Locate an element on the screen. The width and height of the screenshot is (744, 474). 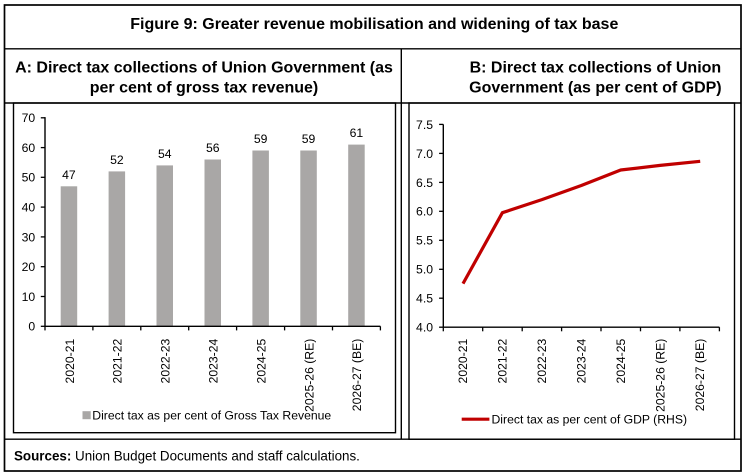
svg-text: 40 is located at coordinates (29, 207).